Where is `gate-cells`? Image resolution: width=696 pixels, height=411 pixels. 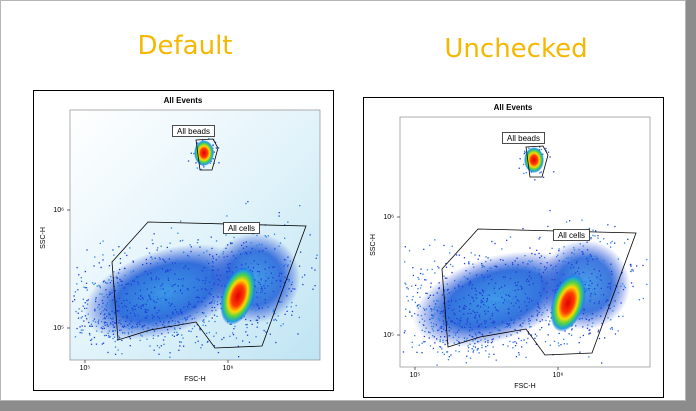
gate-cells is located at coordinates (539, 292).